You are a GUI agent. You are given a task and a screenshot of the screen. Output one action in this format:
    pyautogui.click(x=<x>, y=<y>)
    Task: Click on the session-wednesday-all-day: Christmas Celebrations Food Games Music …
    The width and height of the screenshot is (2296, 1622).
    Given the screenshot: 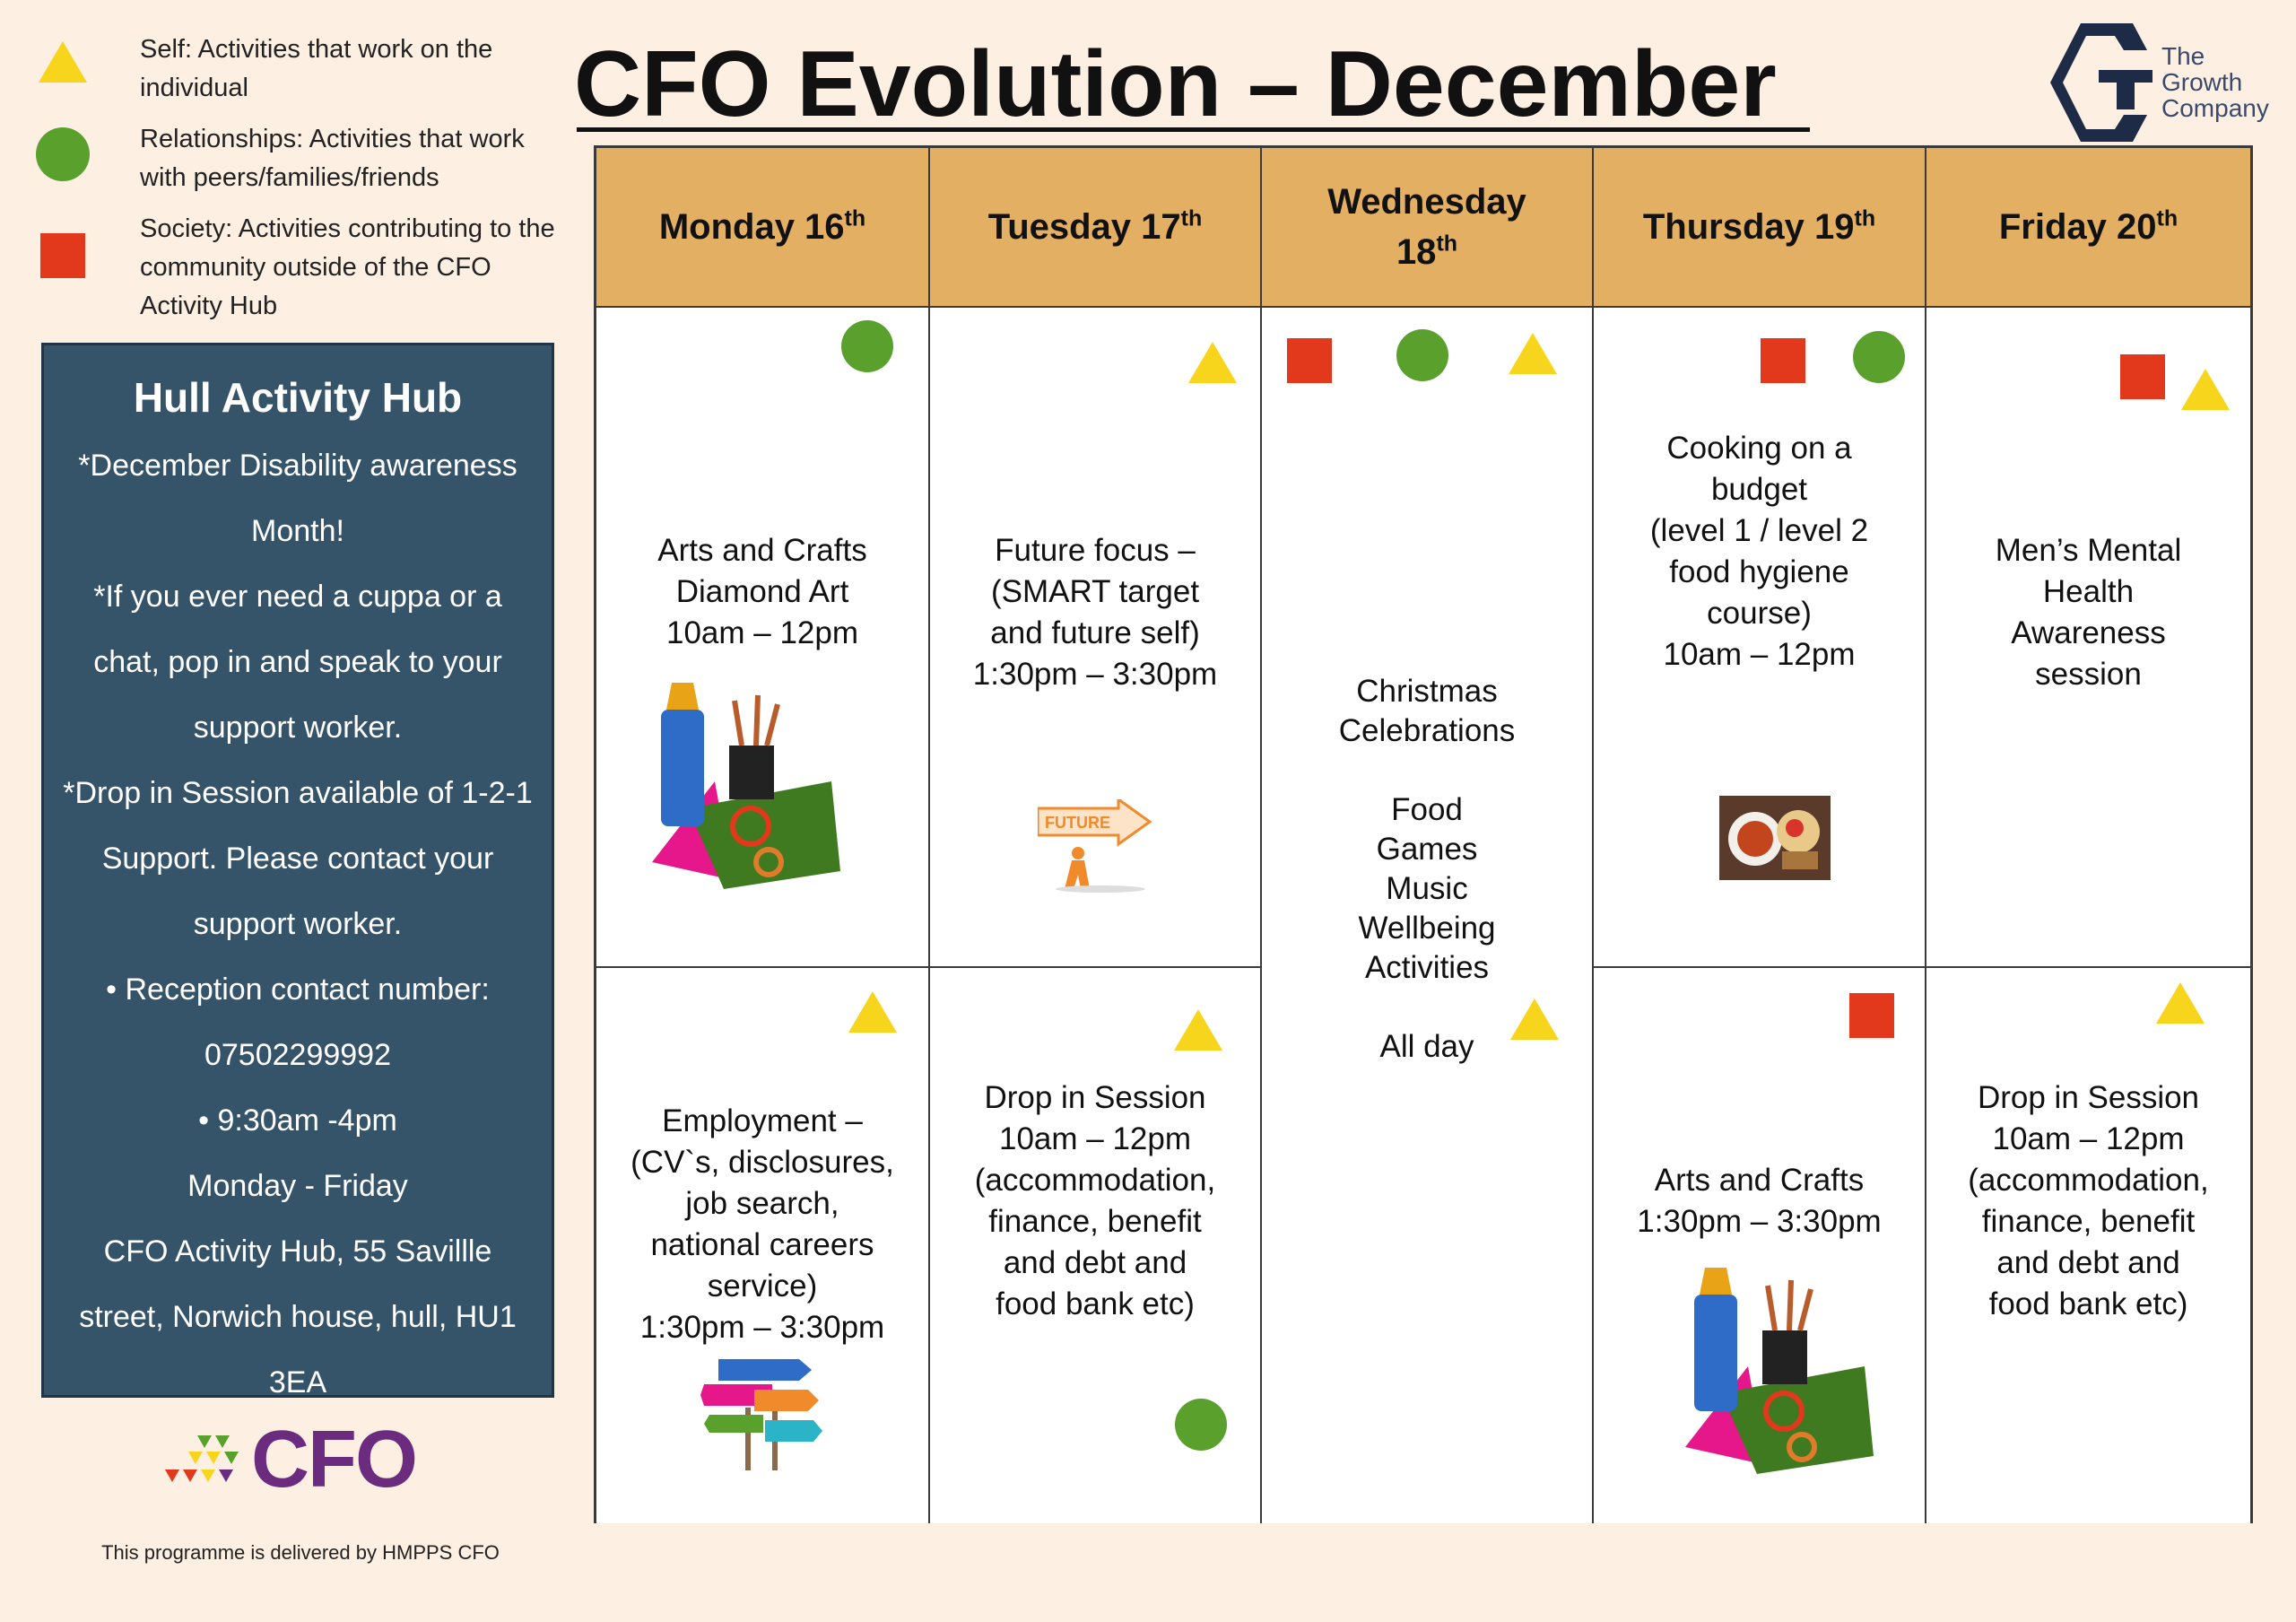 What is the action you would take?
    pyautogui.click(x=1428, y=915)
    